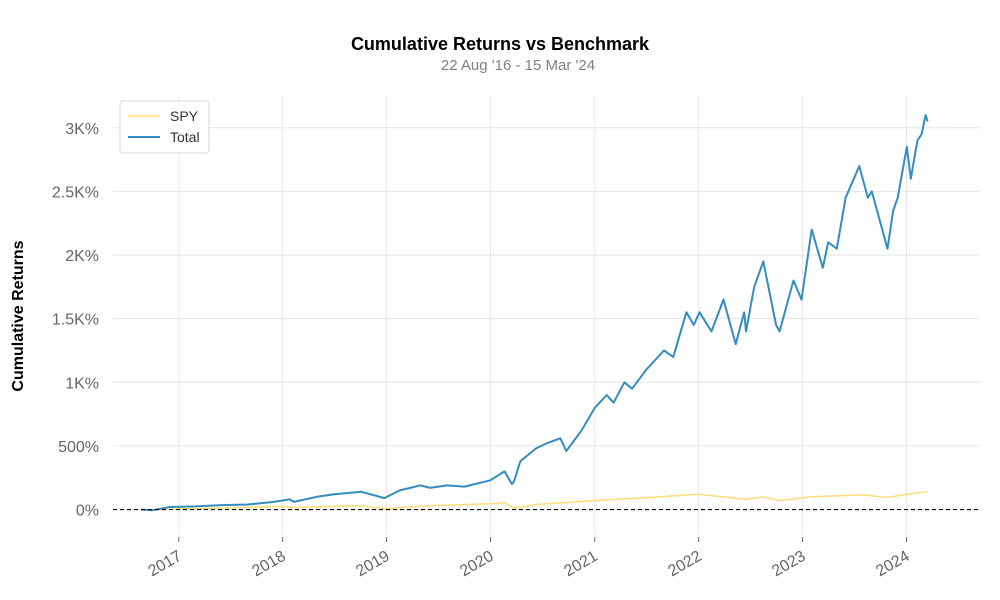 Image resolution: width=1000 pixels, height=600 pixels. What do you see at coordinates (164, 564) in the screenshot?
I see `x-tick-label: 2017` at bounding box center [164, 564].